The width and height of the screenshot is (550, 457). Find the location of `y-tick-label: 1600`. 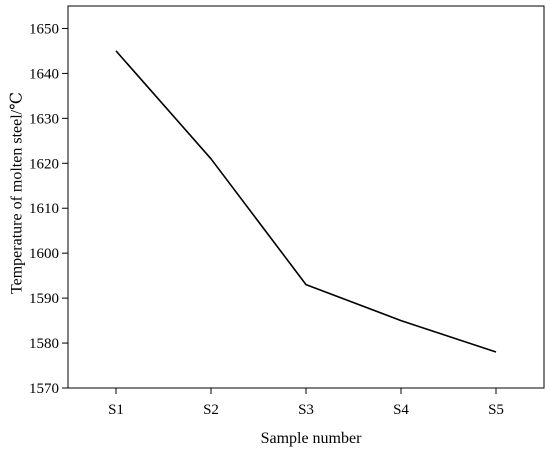

y-tick-label: 1600 is located at coordinates (44, 254).